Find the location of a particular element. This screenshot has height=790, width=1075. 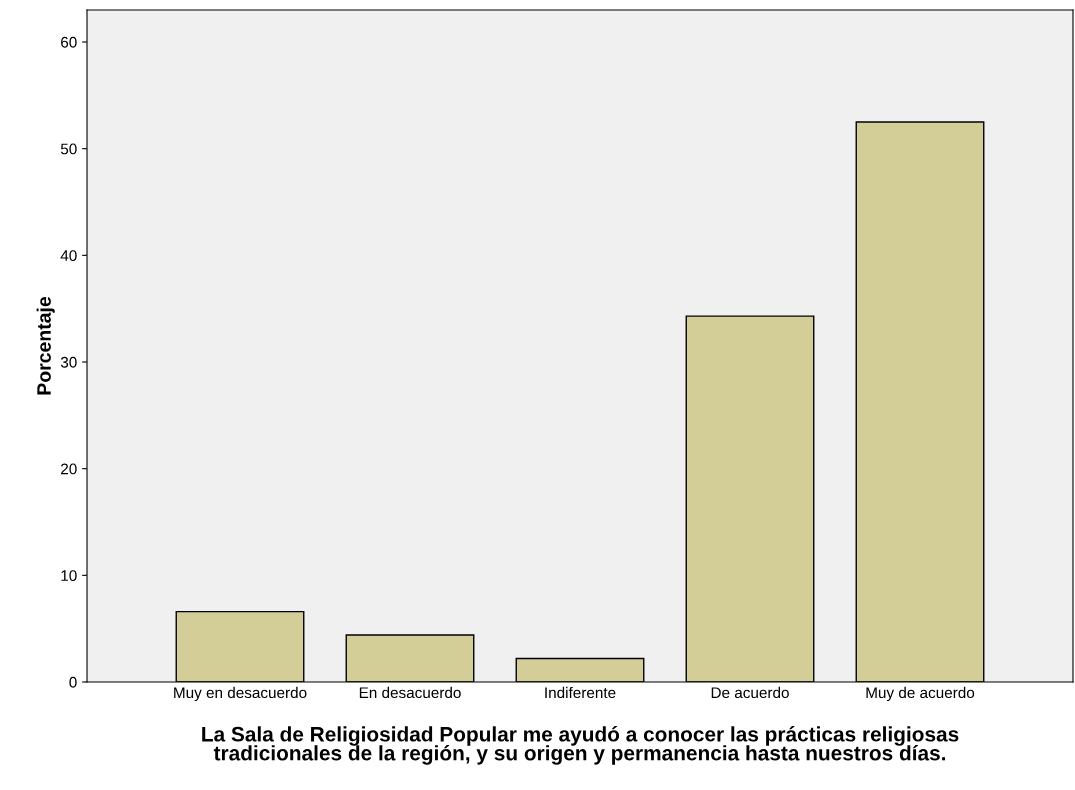

x-tick-label: Indiferente is located at coordinates (580, 692).